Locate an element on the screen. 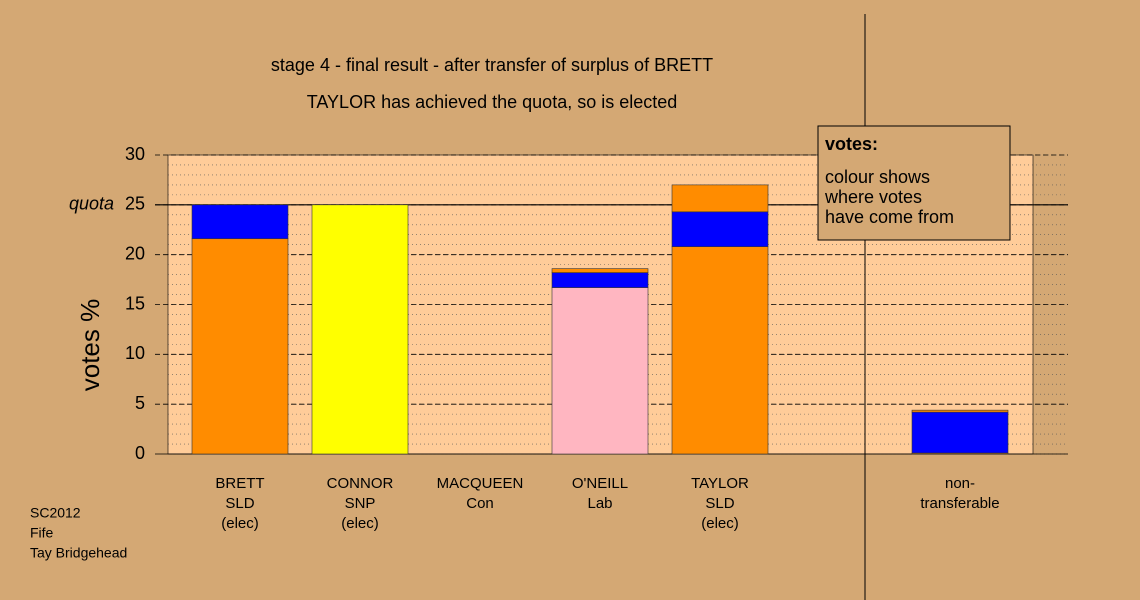 Image resolution: width=1140 pixels, height=600 pixels. source-line: Tay Bridgehead is located at coordinates (78, 553).